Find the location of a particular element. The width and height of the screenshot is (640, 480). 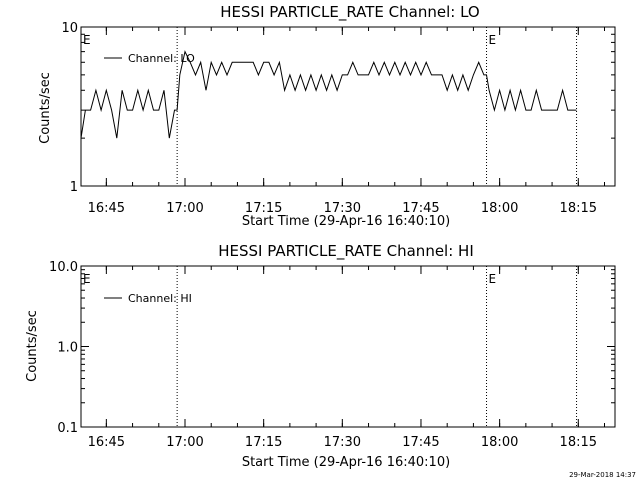

y-tick-label: 1.0 is located at coordinates (67, 348).